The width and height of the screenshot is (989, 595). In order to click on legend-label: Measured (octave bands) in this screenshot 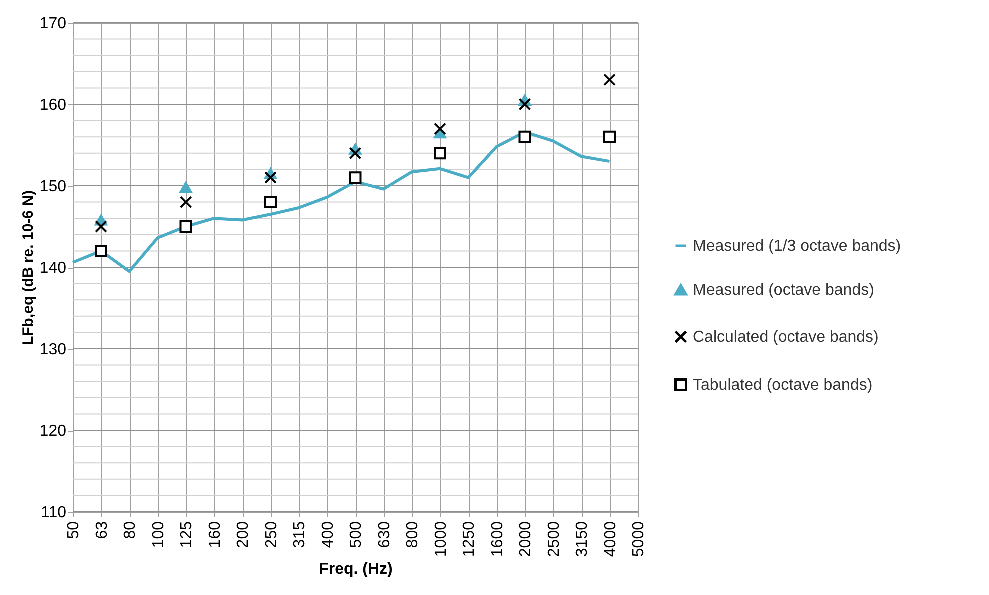, I will do `click(783, 290)`.